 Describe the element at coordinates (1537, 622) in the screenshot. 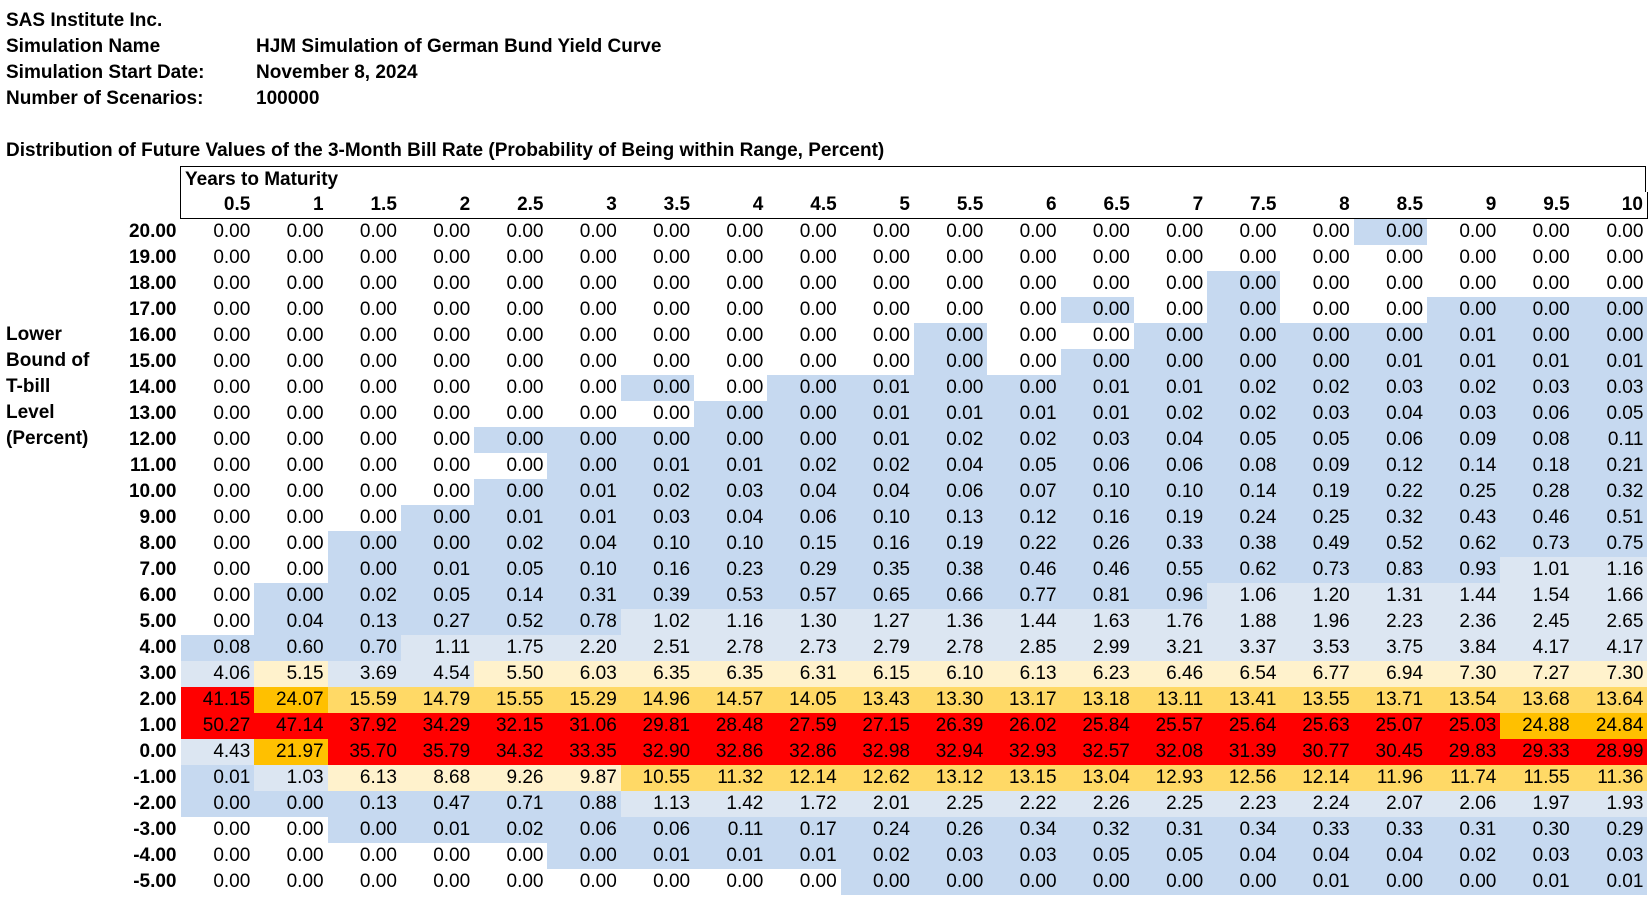

I see `probability-cell: 2.45` at that location.